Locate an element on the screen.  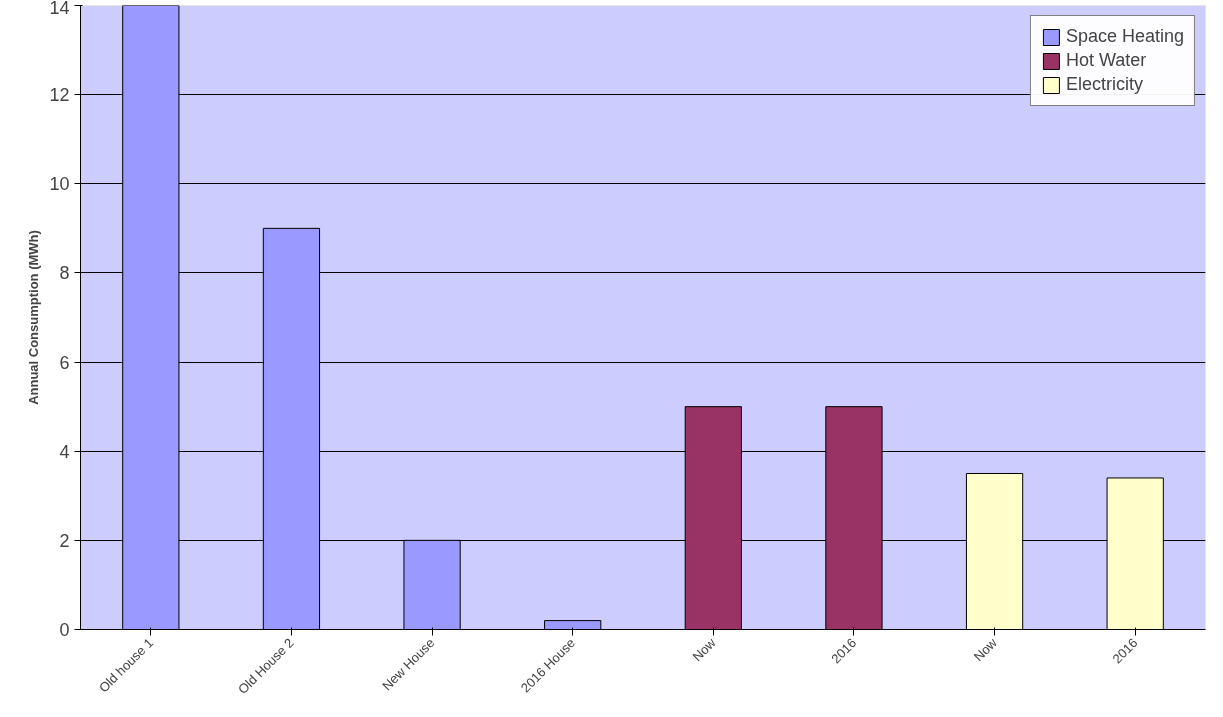
y-tick-label: 14 is located at coordinates (59, 9).